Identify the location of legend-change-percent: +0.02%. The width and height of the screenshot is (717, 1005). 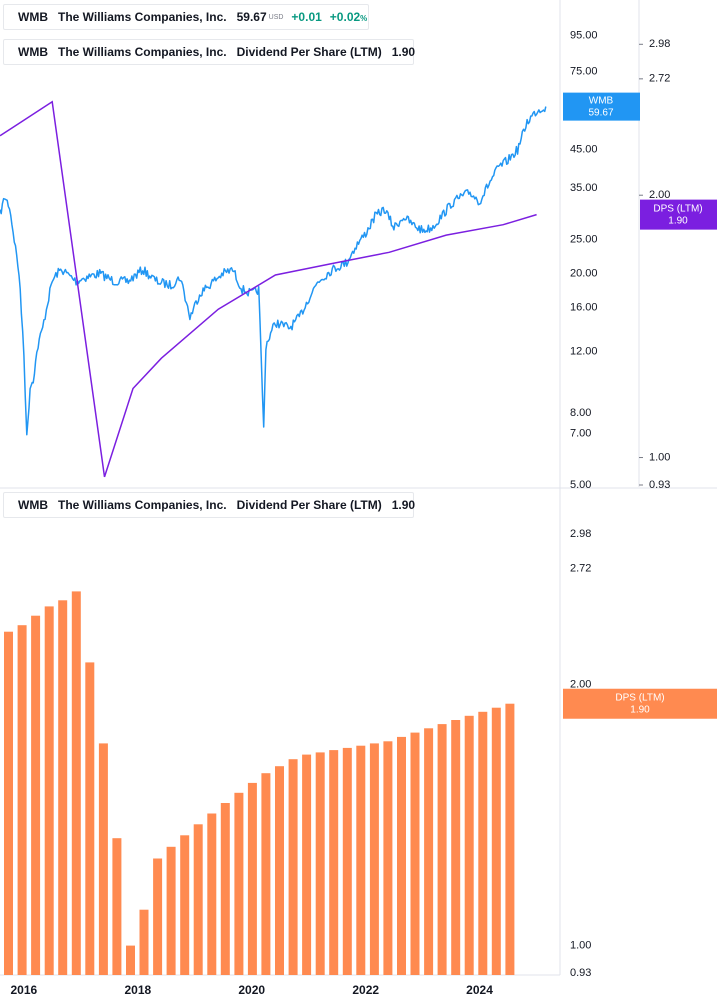
(348, 17).